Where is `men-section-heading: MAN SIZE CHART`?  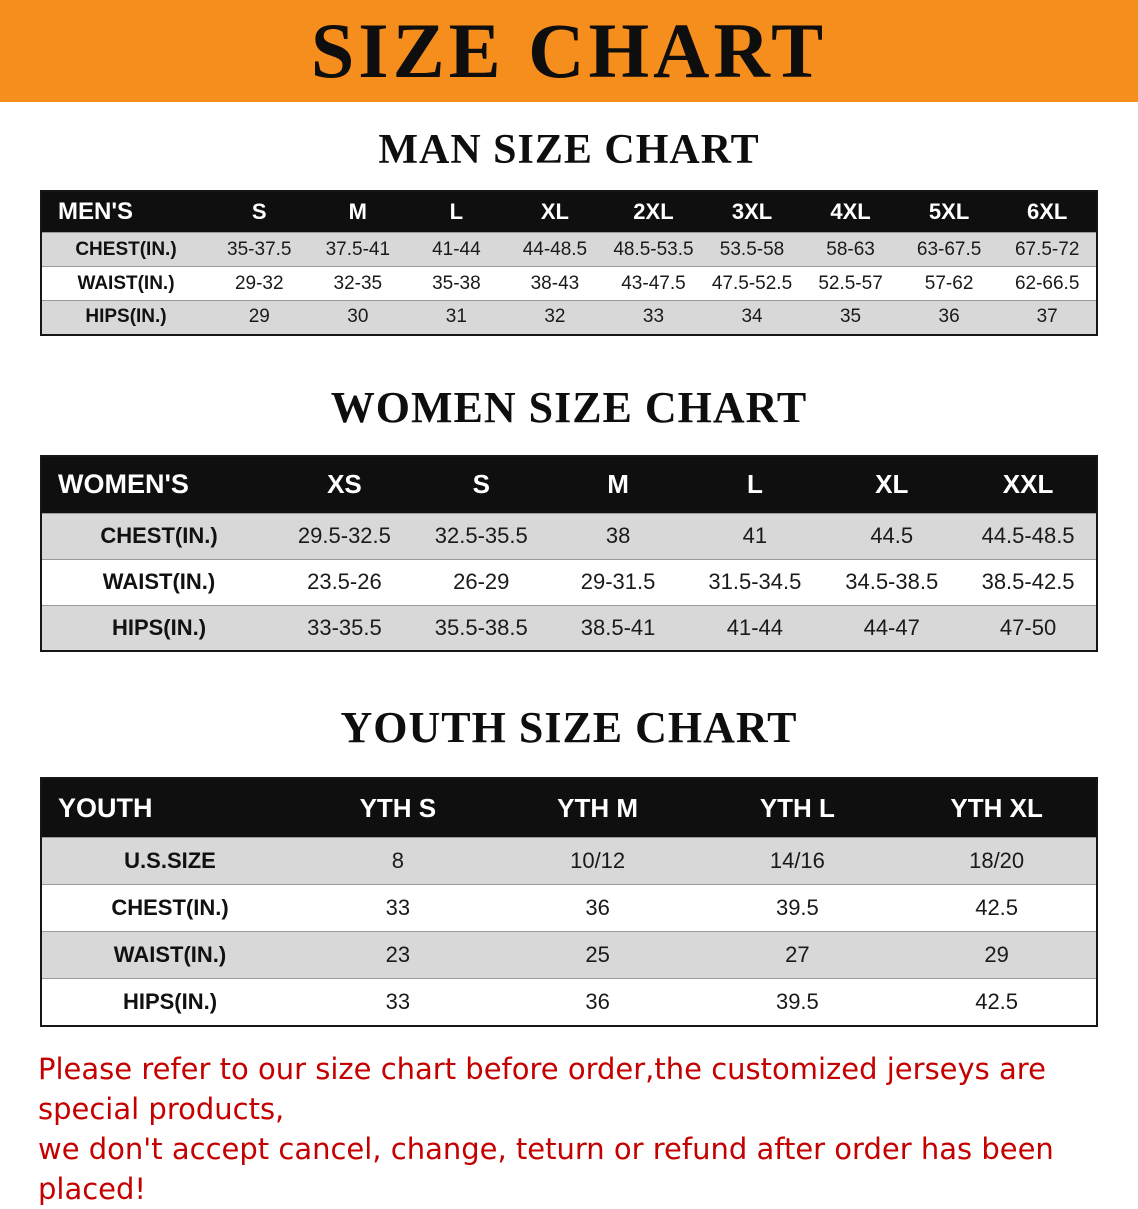 men-section-heading: MAN SIZE CHART is located at coordinates (569, 150).